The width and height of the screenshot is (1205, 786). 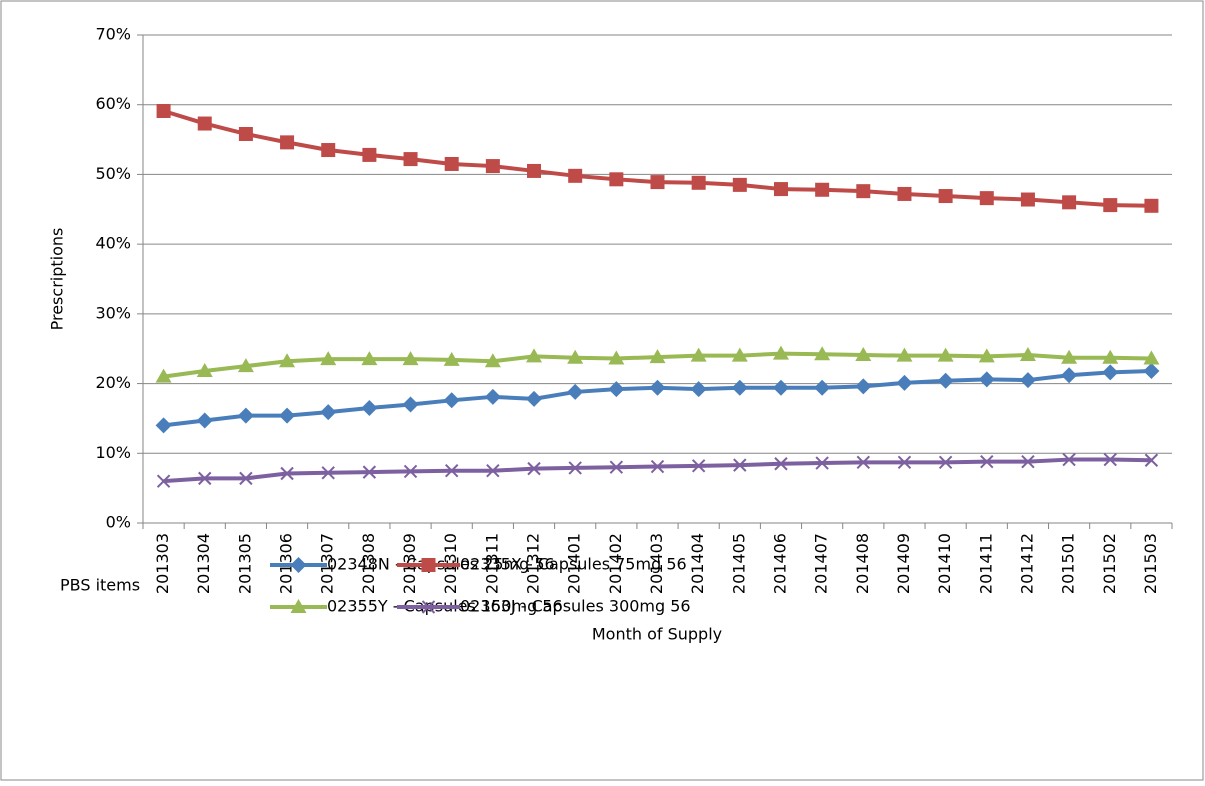 I want to click on y-tick-label: 0%, so click(x=118, y=522).